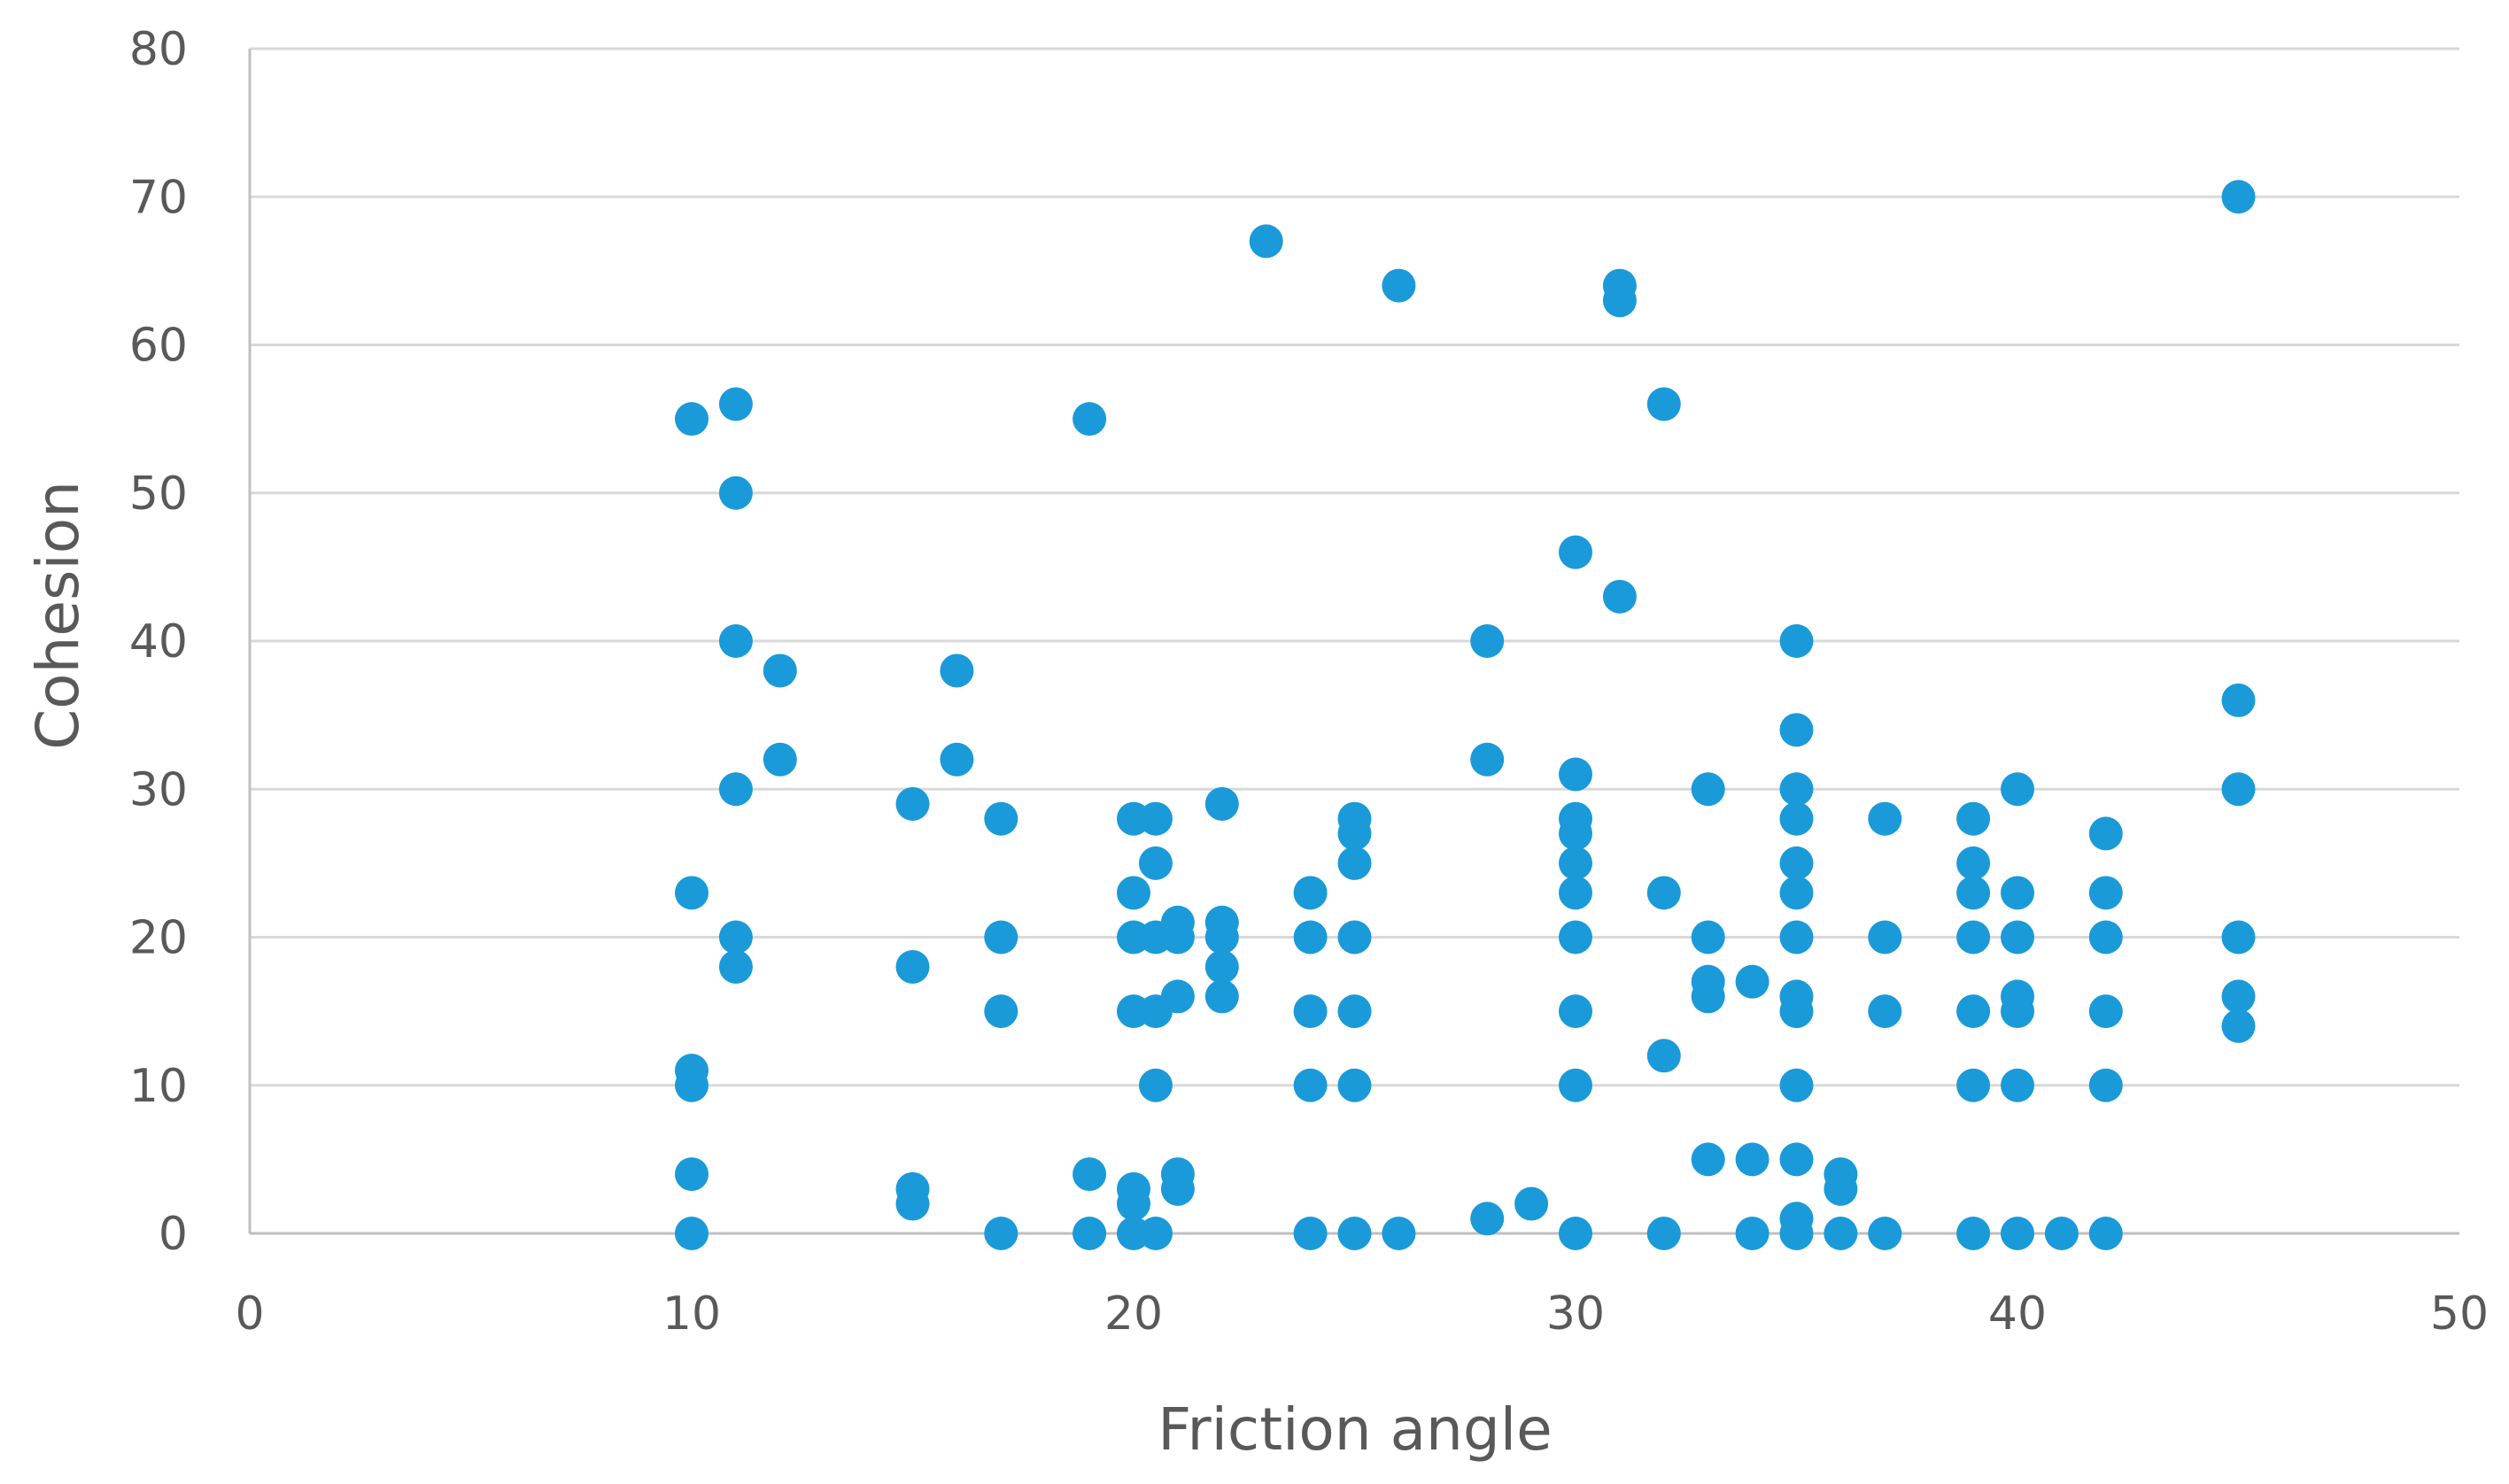 Image resolution: width=2509 pixels, height=1484 pixels. What do you see at coordinates (158, 346) in the screenshot?
I see `y-tick-label: 60` at bounding box center [158, 346].